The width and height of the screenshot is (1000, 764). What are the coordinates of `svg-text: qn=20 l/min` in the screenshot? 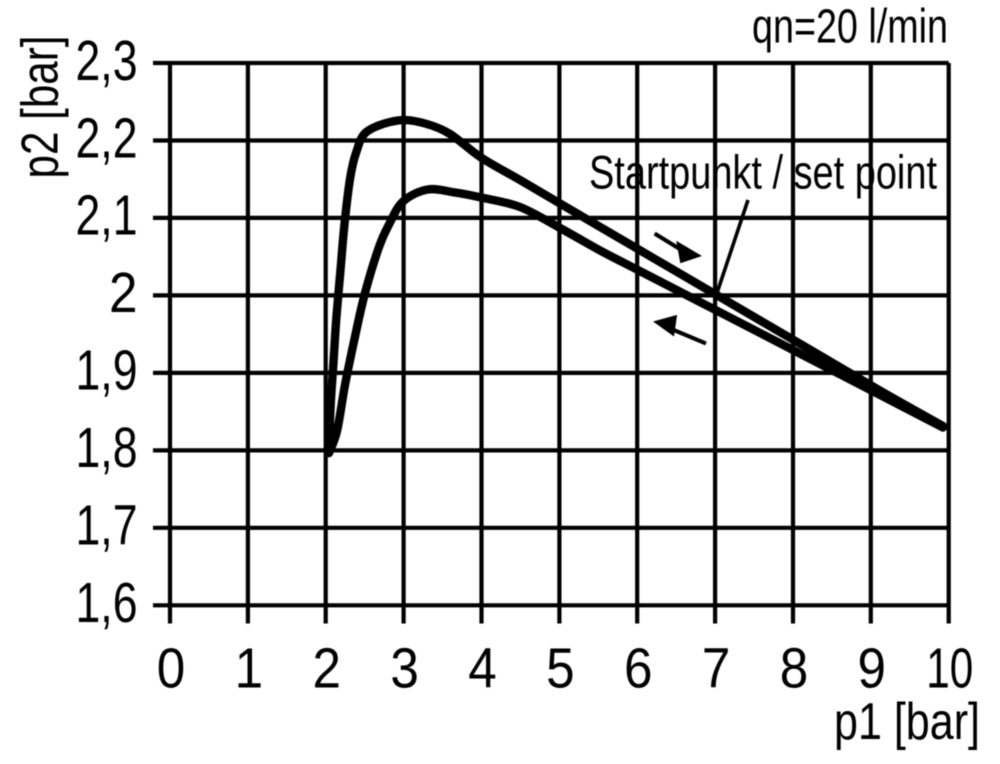 It's located at (850, 27).